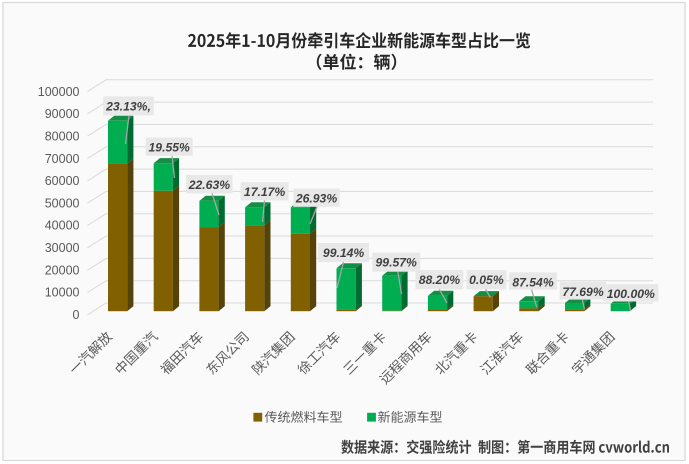  I want to click on svg-text: 26.93%, so click(316, 199).